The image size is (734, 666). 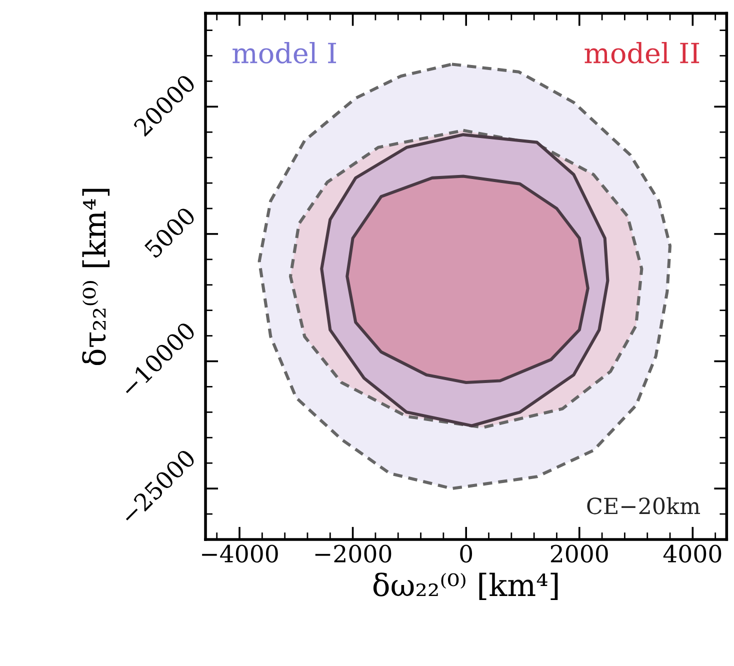 What do you see at coordinates (642, 53) in the screenshot?
I see `annotation: model II` at bounding box center [642, 53].